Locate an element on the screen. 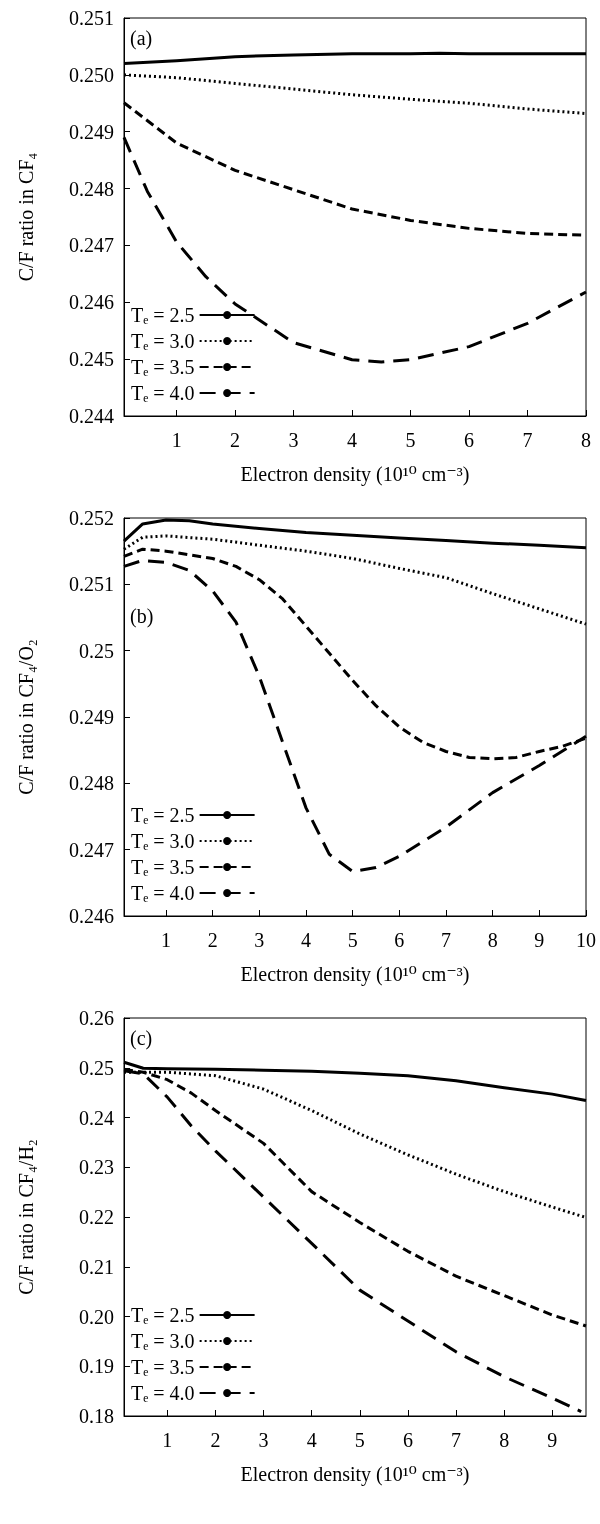 The height and width of the screenshot is (1524, 600). y-axis-title: C/F ratio in CF₄ is located at coordinates (26, 217).